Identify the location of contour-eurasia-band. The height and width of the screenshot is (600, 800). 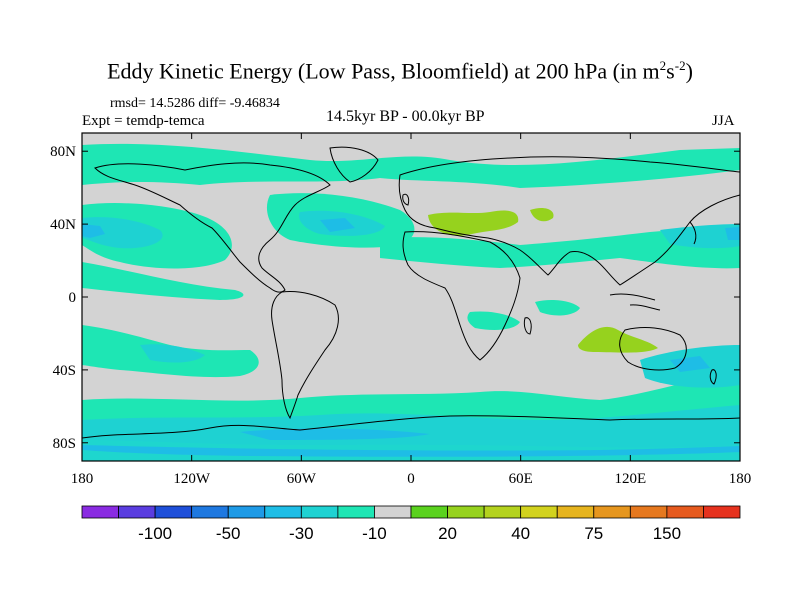
(560, 246).